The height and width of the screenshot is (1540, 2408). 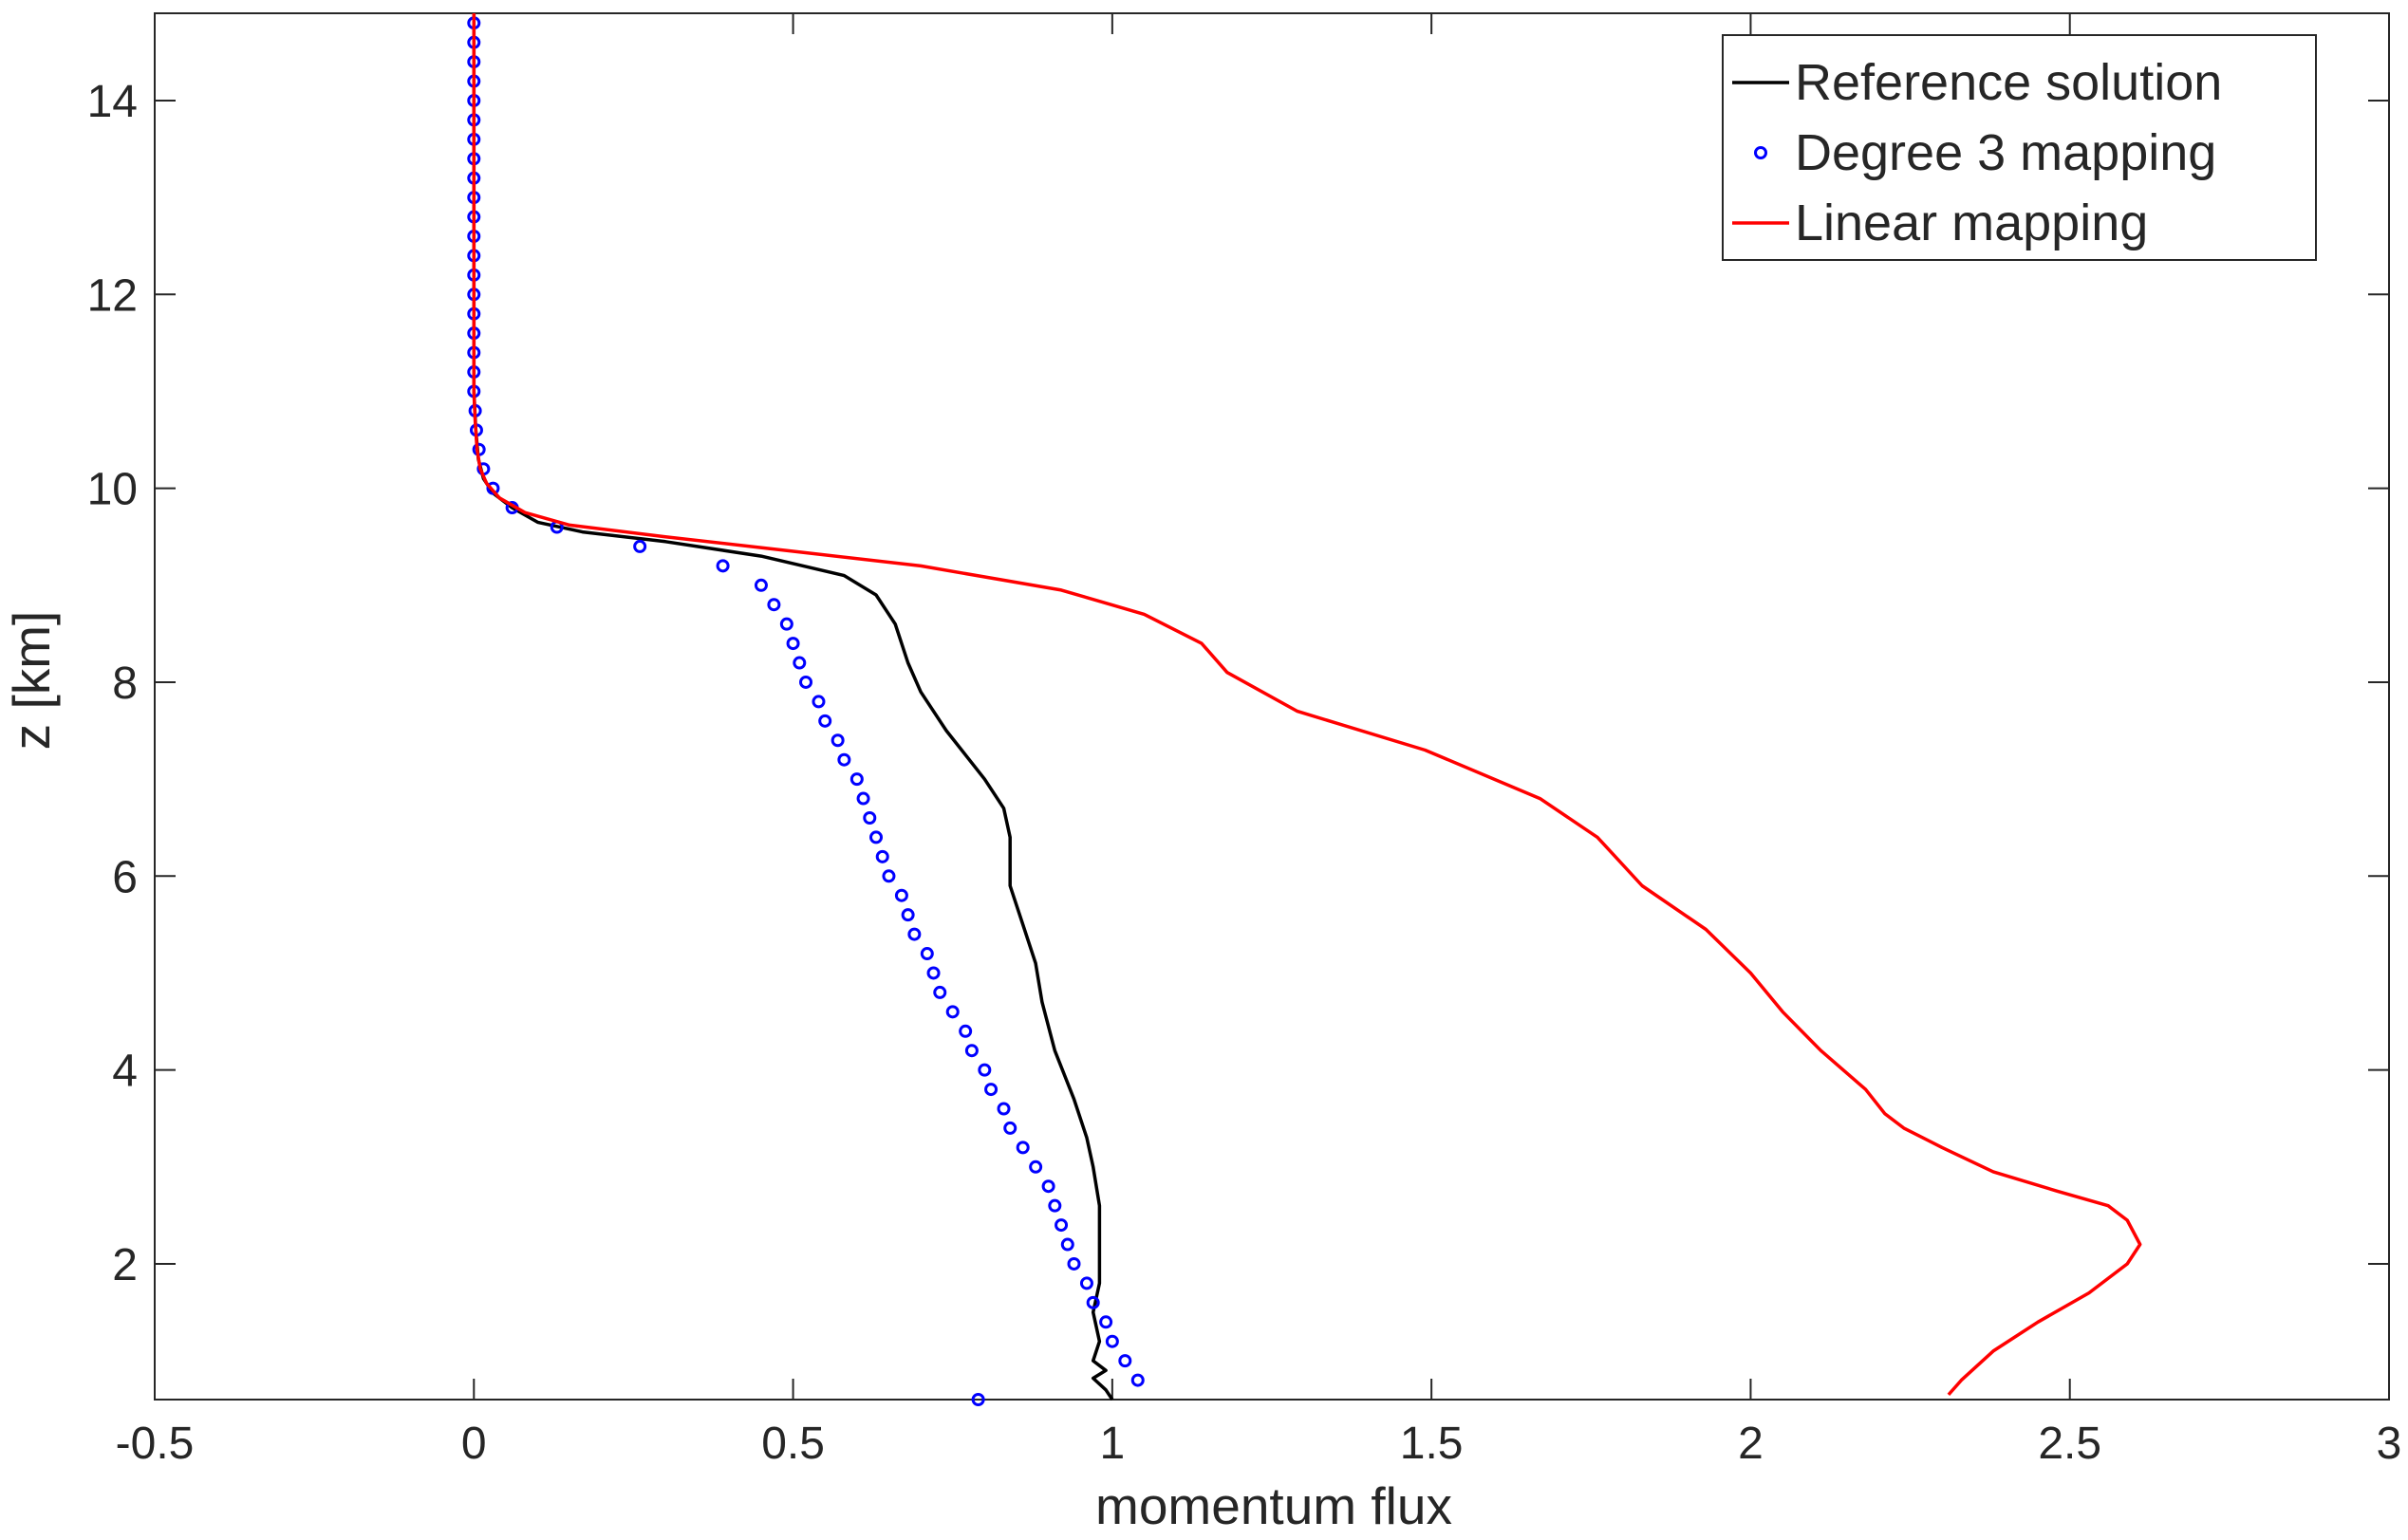 I want to click on x-tick-label: -0.5, so click(x=155, y=1444).